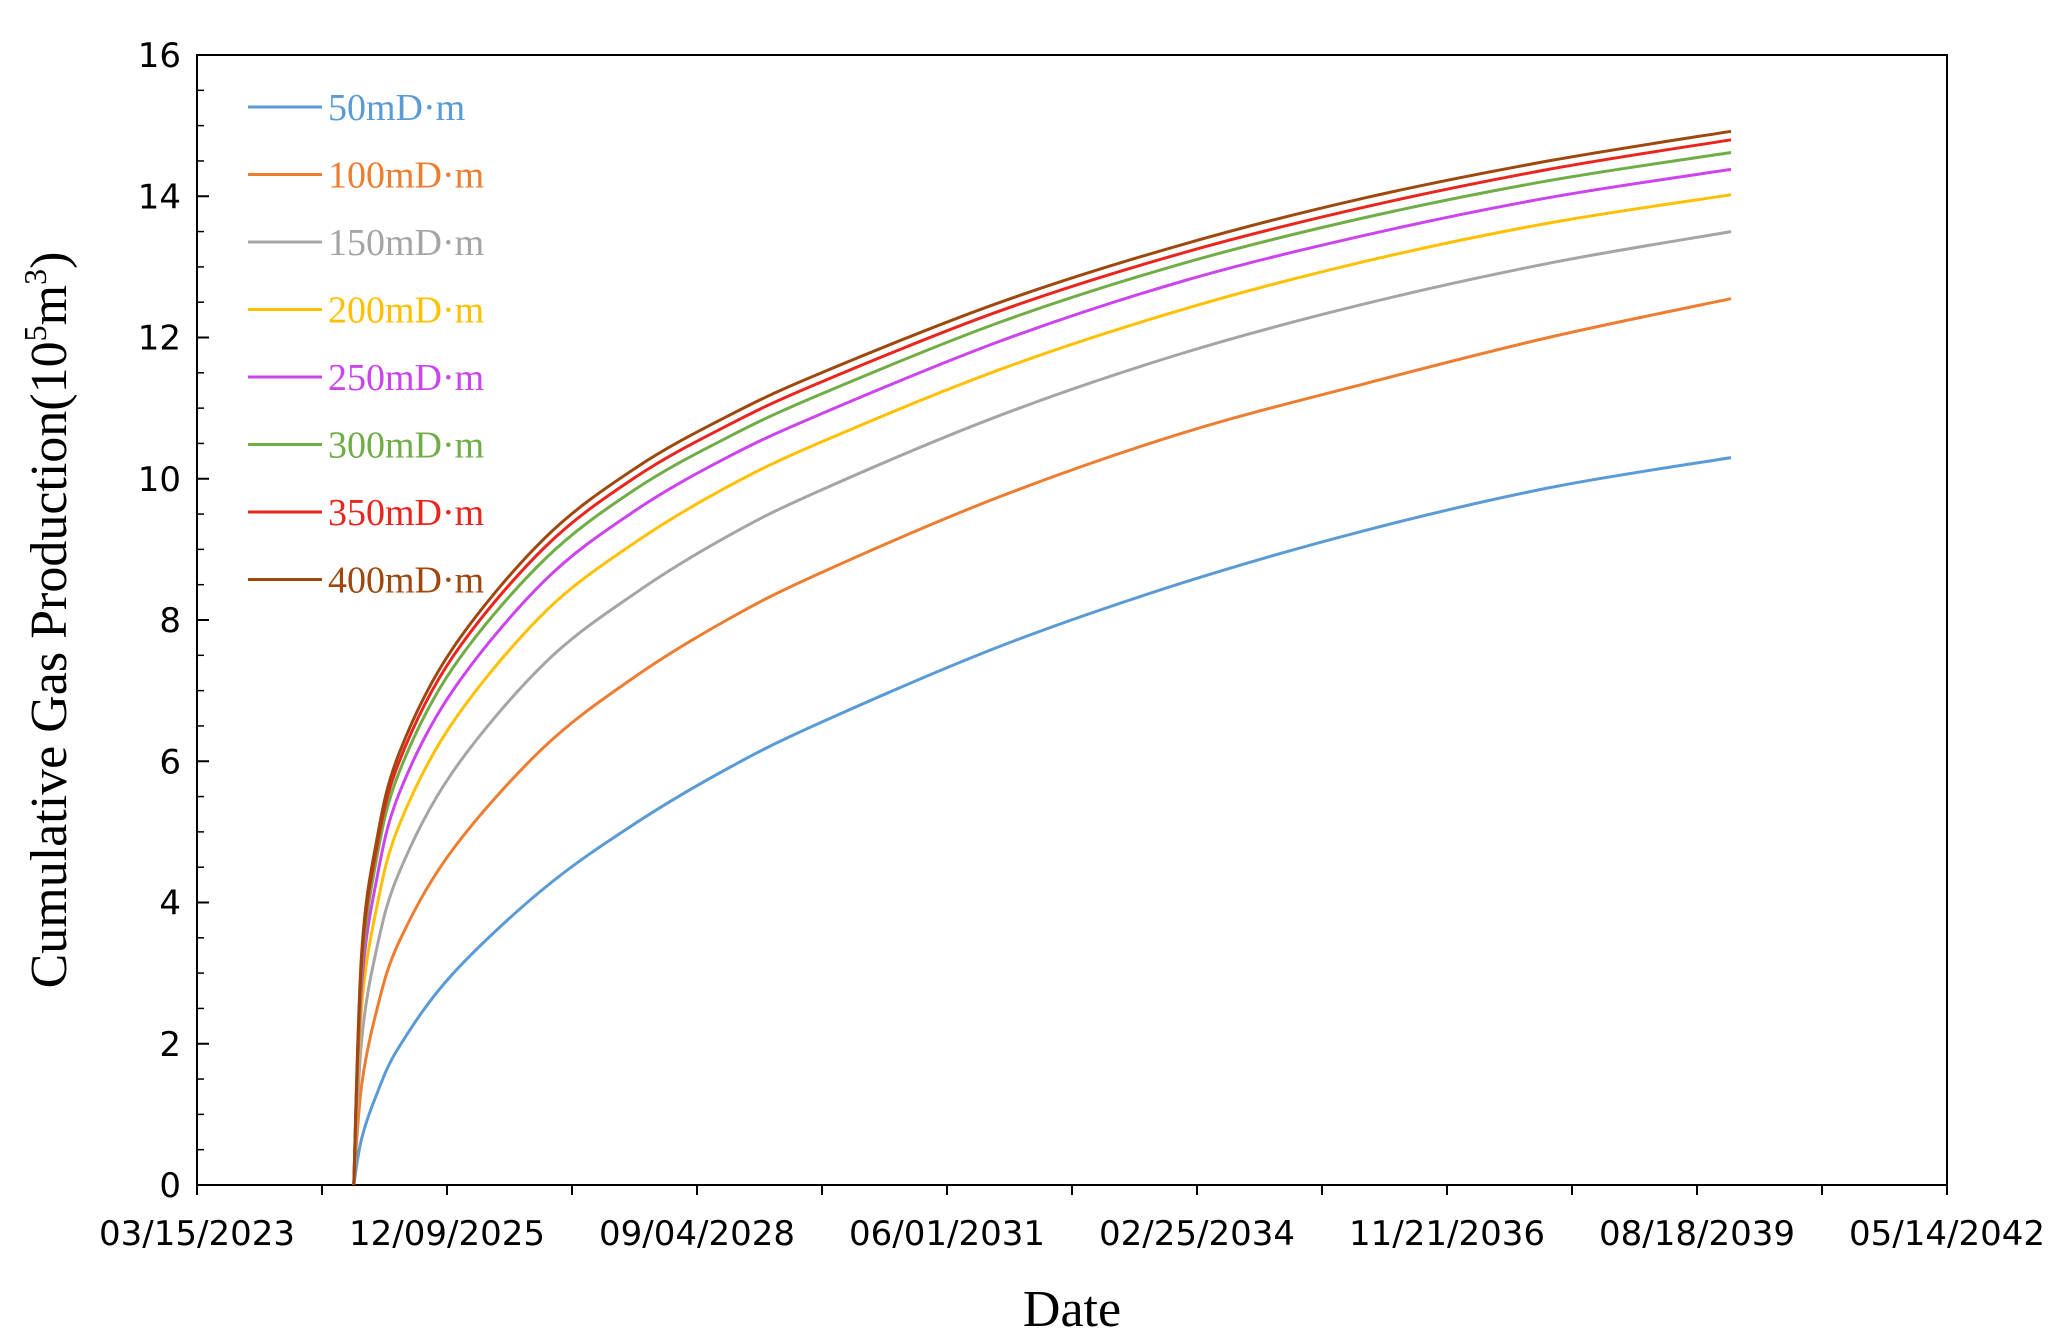 The height and width of the screenshot is (1335, 2062). I want to click on legend-label: 250mD·m, so click(406, 378).